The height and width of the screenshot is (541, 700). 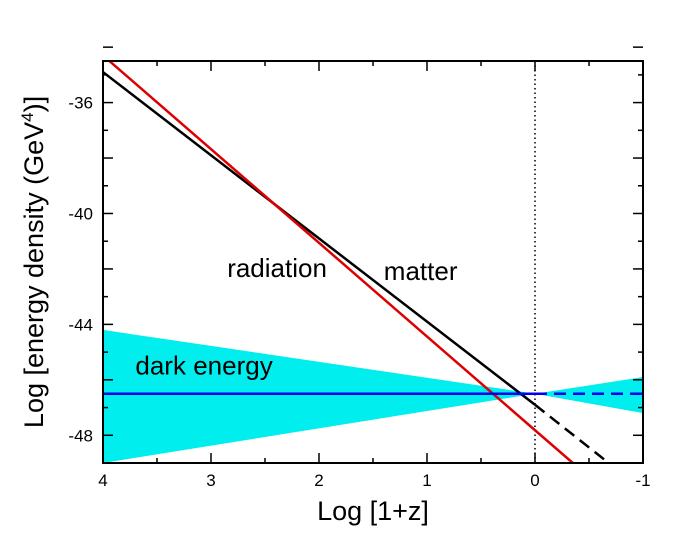 What do you see at coordinates (426, 480) in the screenshot?
I see `x-tick-label: 1` at bounding box center [426, 480].